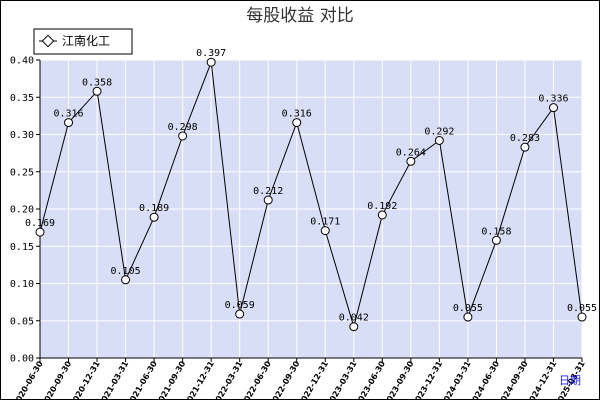 The image size is (600, 400). I want to click on x-tick-label: 2024-06-30, so click(485, 379).